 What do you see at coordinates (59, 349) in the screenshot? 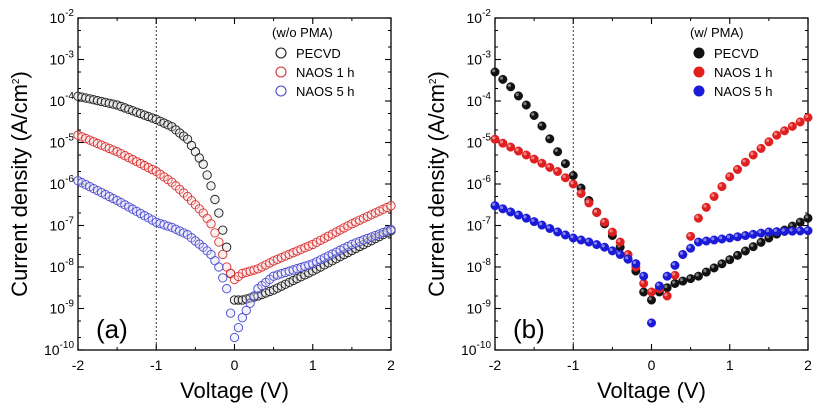
I see `y-tick-label: 10⁻¹⁰` at bounding box center [59, 349].